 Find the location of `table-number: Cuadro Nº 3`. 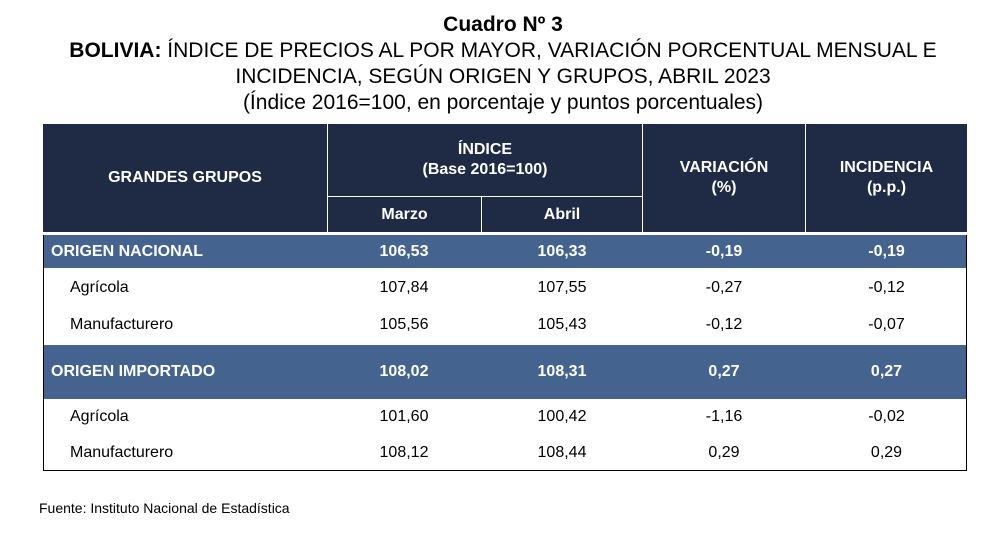

table-number: Cuadro Nº 3 is located at coordinates (503, 24).